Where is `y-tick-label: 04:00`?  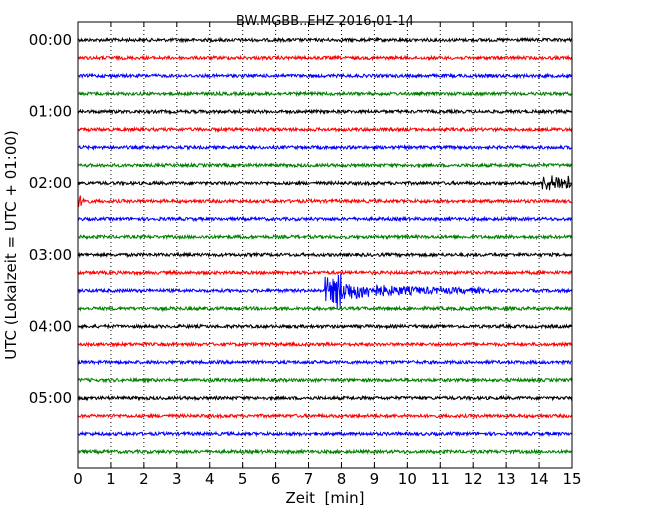
y-tick-label: 04:00 is located at coordinates (50, 326).